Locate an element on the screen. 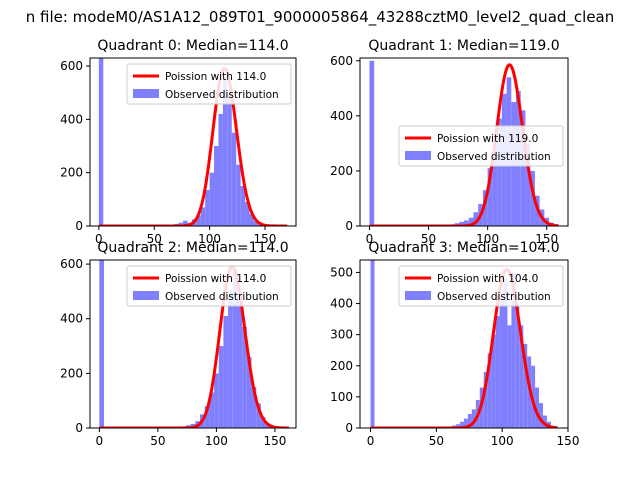  legend: Poission with 104.0 Observed distribution is located at coordinates (481, 286).